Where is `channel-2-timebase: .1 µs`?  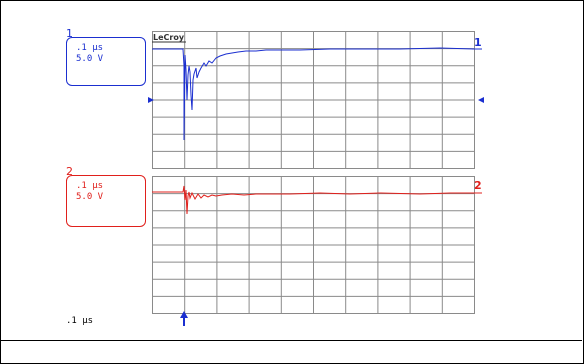
channel-2-timebase: .1 µs is located at coordinates (90, 186).